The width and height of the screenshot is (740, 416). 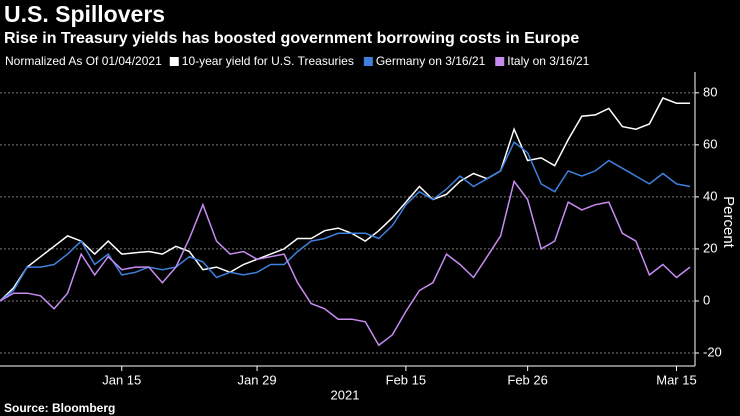 What do you see at coordinates (712, 351) in the screenshot?
I see `y-tick-label: -20` at bounding box center [712, 351].